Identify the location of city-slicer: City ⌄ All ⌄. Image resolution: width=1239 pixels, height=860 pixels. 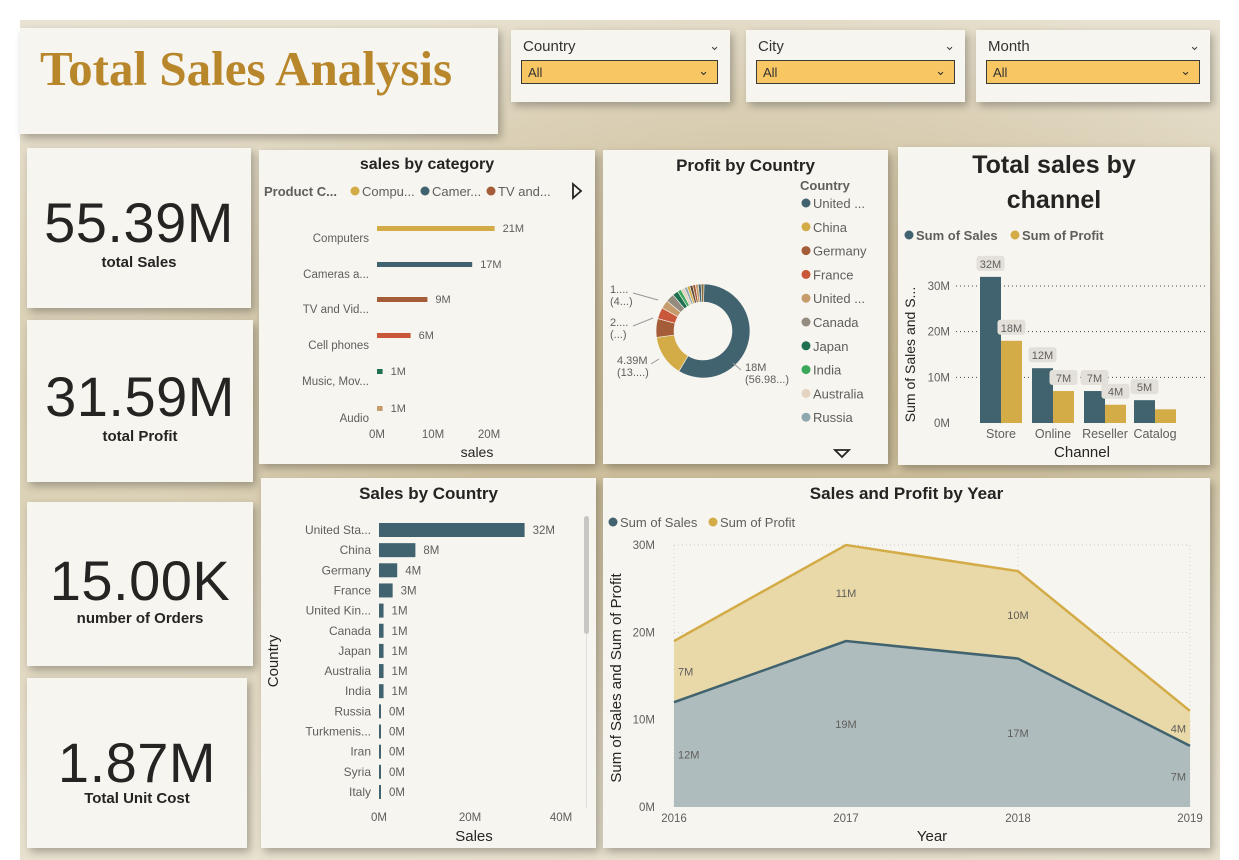
(855, 66).